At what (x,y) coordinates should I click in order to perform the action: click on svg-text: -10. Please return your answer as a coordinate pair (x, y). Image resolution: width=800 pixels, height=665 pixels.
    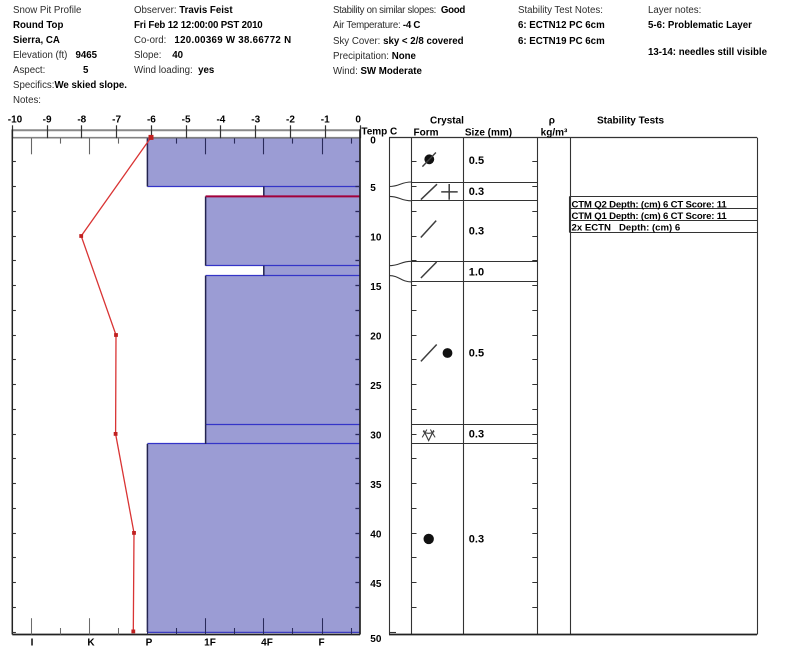
    Looking at the image, I should click on (15, 119).